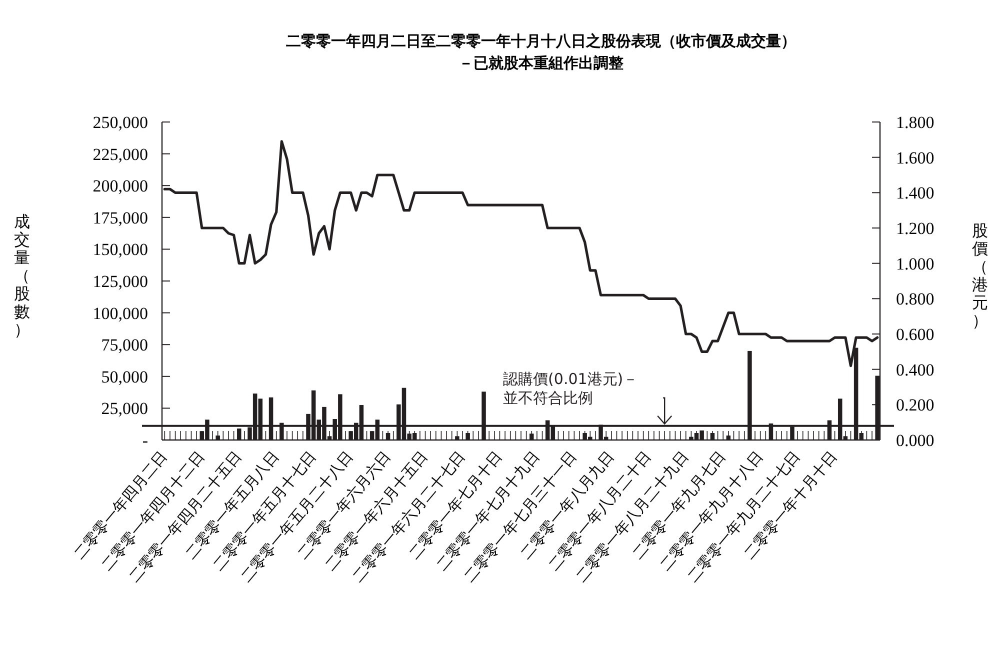 This screenshot has width=999, height=669. I want to click on chart-subtitle: －已就股本重組作出調整, so click(541, 63).